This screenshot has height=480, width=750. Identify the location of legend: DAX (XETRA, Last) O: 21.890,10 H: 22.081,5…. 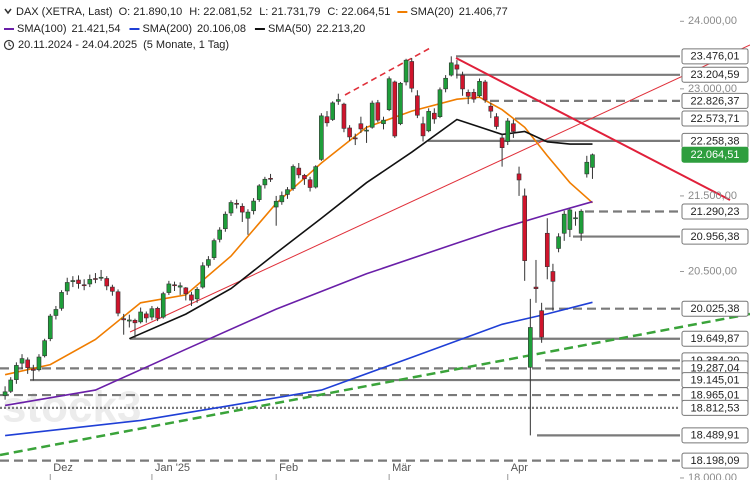
(255, 28).